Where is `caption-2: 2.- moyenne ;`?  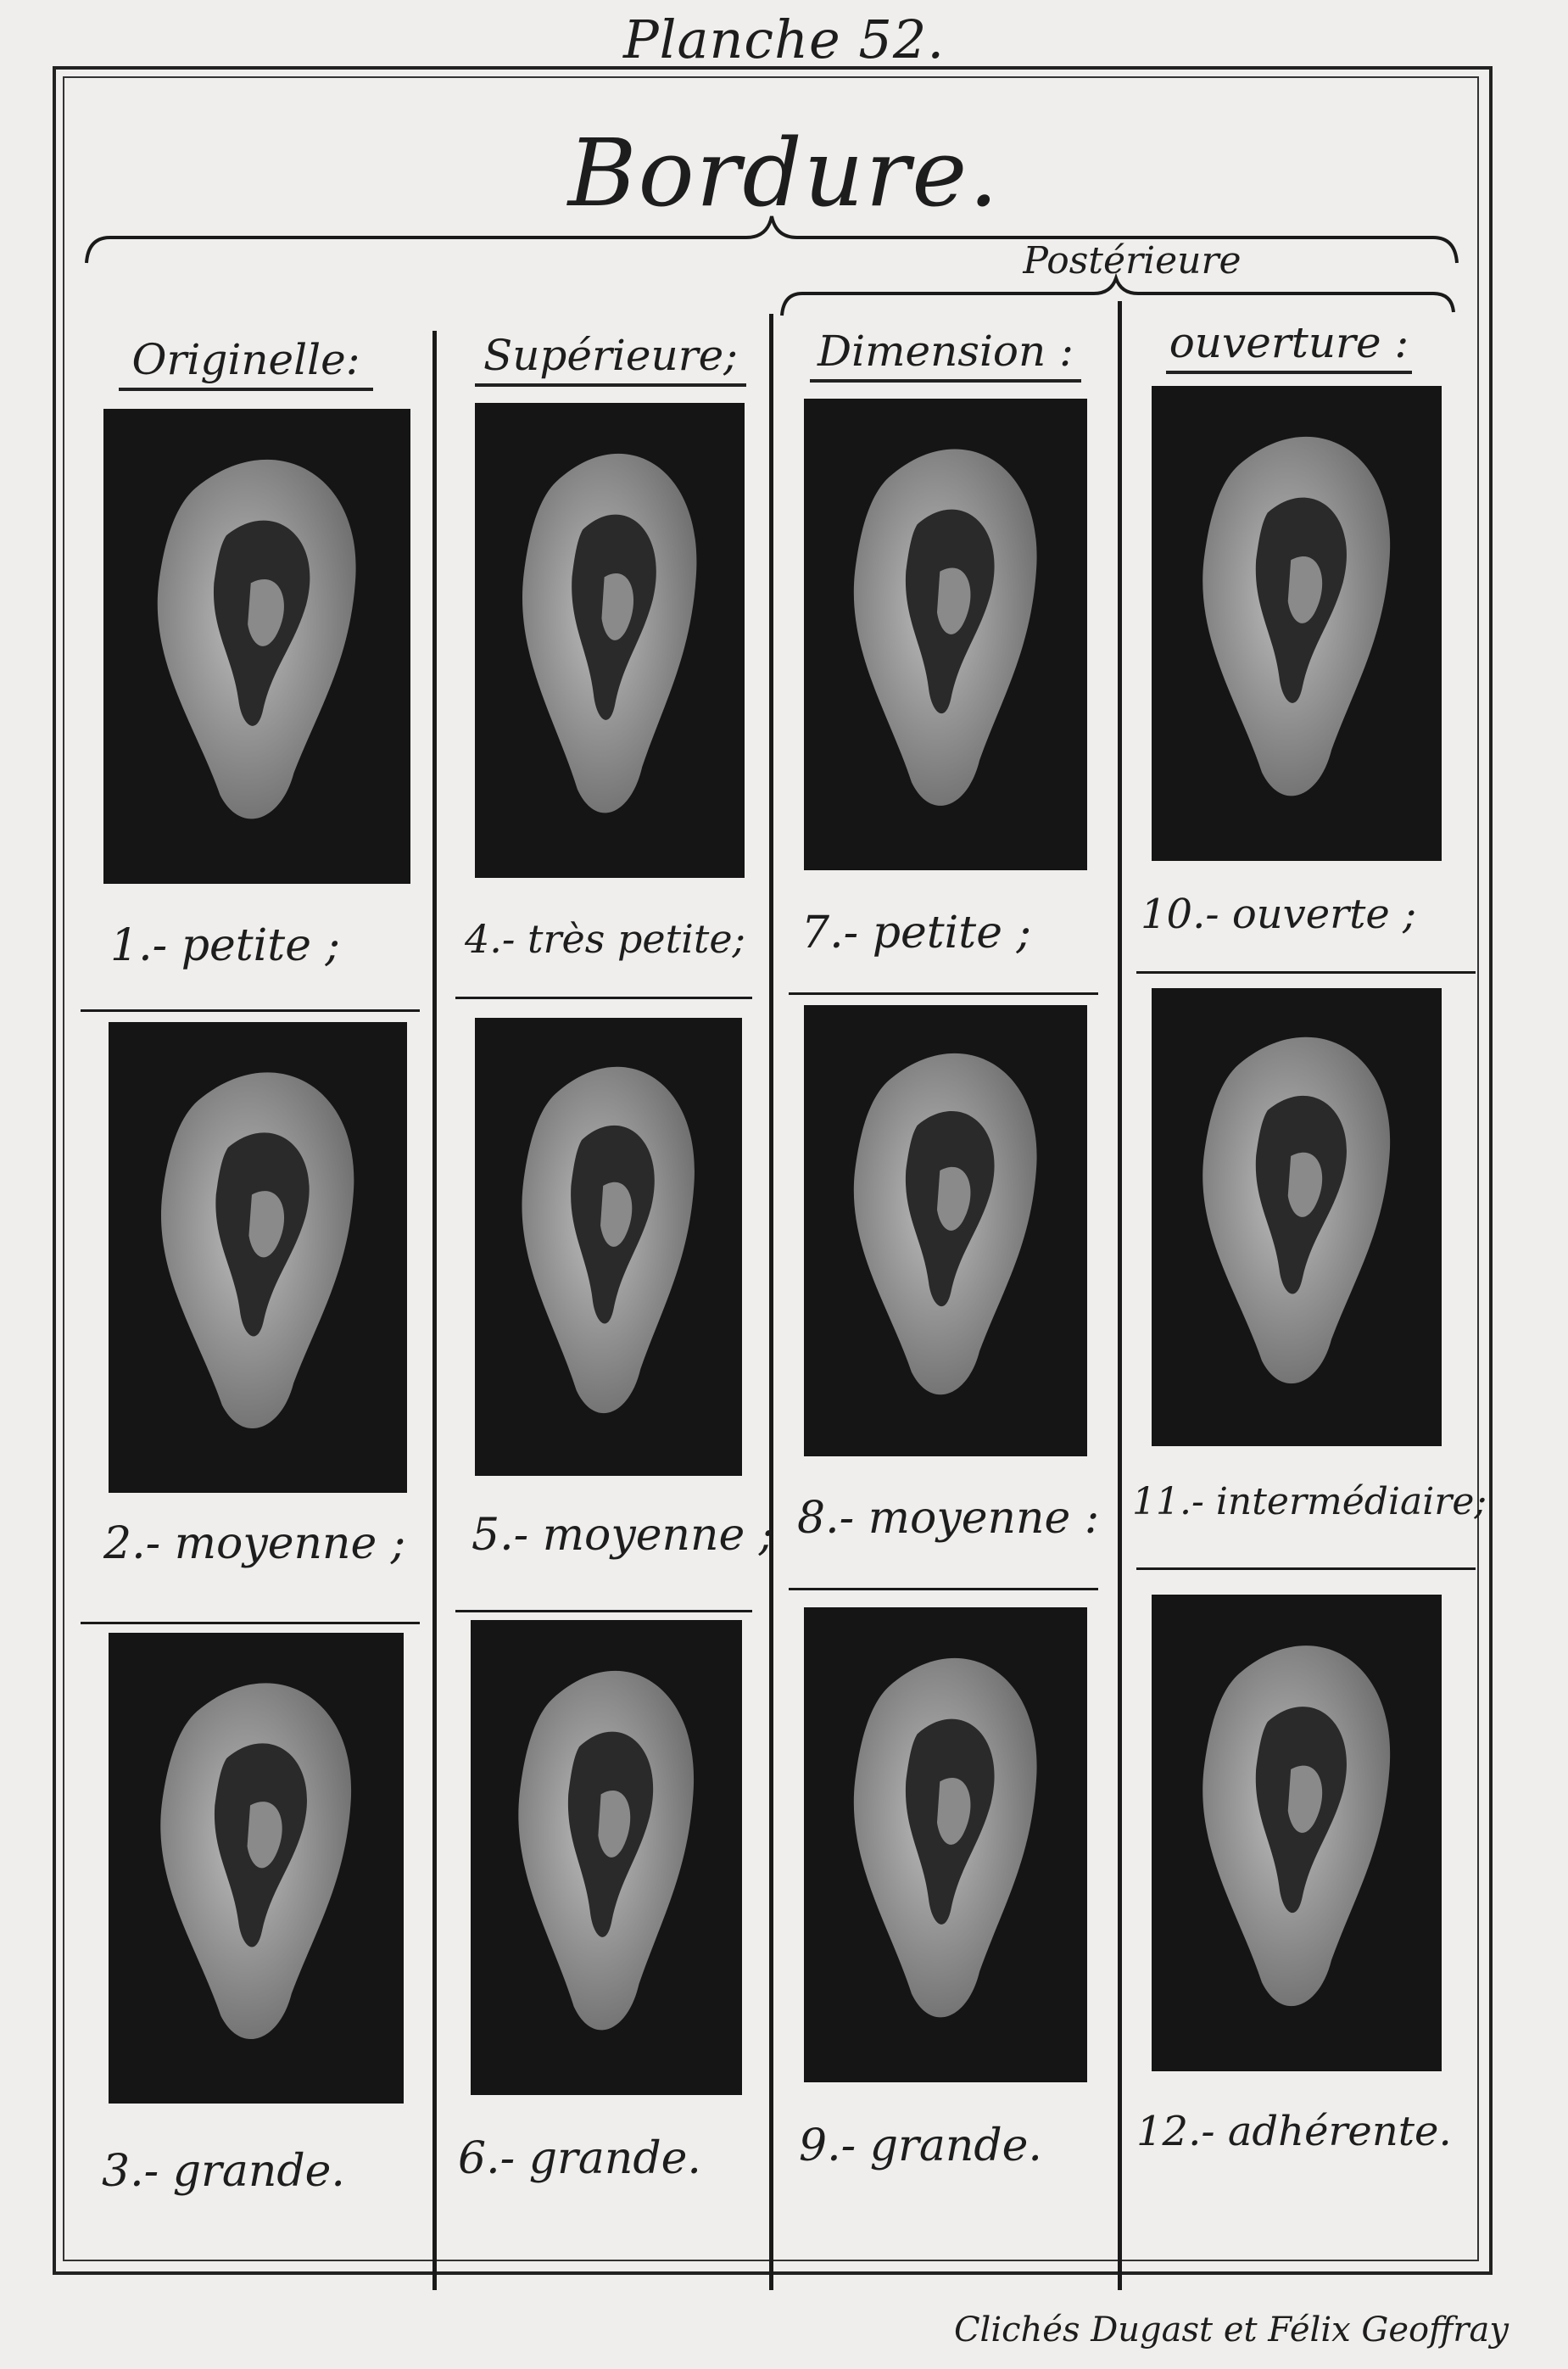 caption-2: 2.- moyenne ; is located at coordinates (255, 1543).